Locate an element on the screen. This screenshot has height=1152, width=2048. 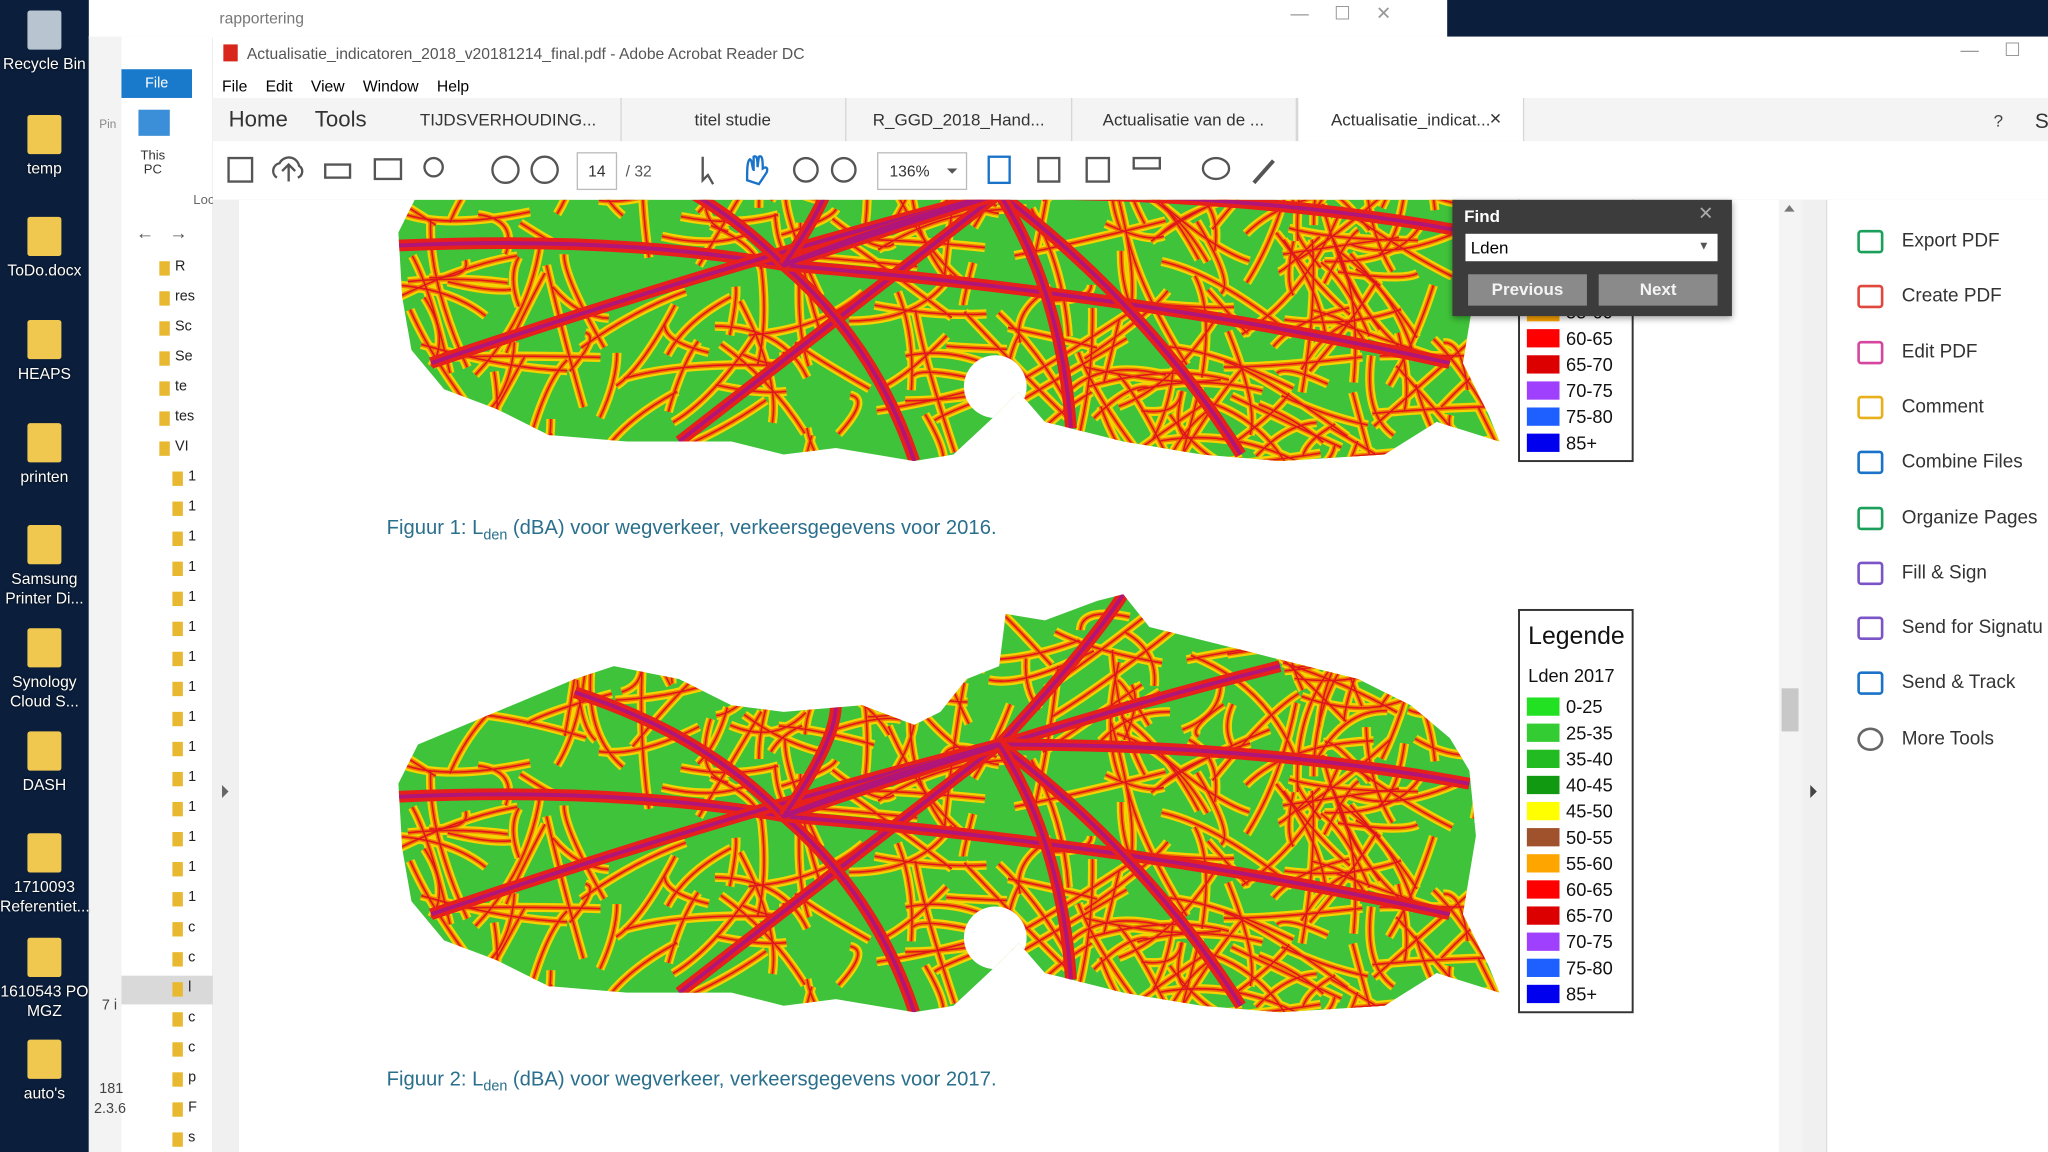
tool-item: Combine Files is located at coordinates (1940, 462).